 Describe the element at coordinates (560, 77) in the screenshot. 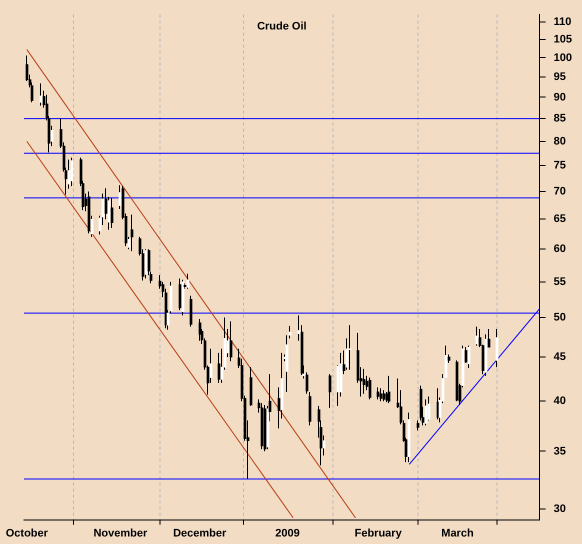

I see `y-tick-label: 95` at that location.